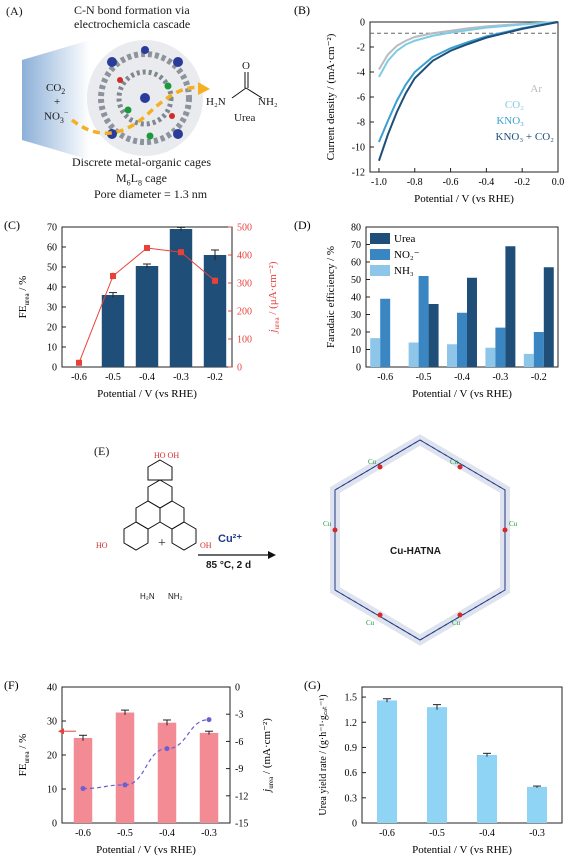 Image resolution: width=570 pixels, height=867 pixels. I want to click on caption-line2: M6L8 cage, so click(141, 179).